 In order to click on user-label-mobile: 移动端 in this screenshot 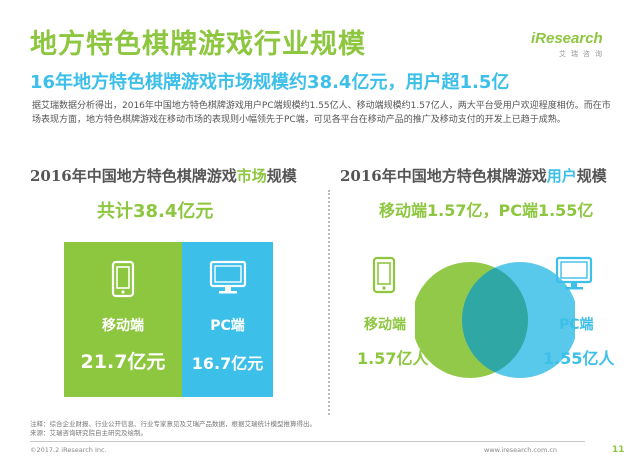, I will do `click(385, 325)`.